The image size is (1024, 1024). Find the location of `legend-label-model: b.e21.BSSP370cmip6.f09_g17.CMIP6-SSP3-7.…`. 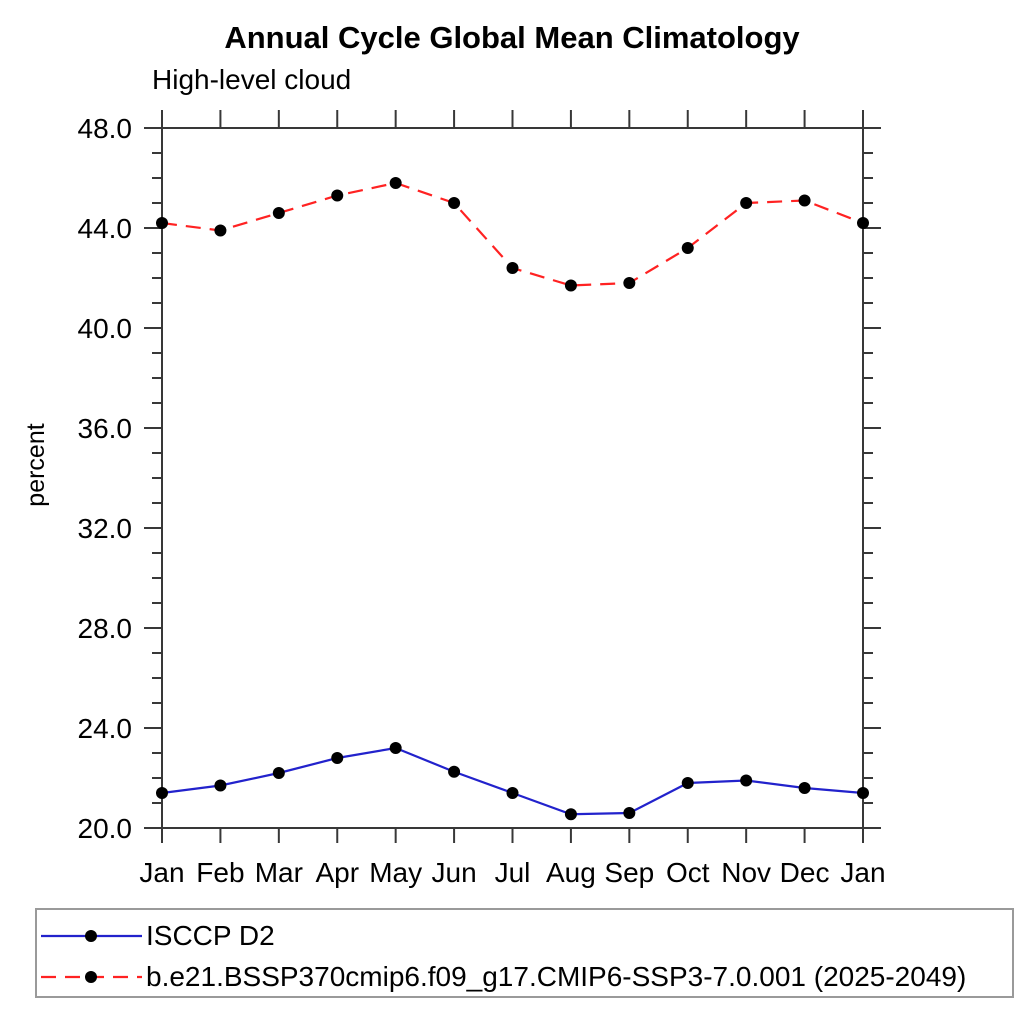

legend-label-model: b.e21.BSSP370cmip6.f09_g17.CMIP6-SSP3-7.… is located at coordinates (556, 976).